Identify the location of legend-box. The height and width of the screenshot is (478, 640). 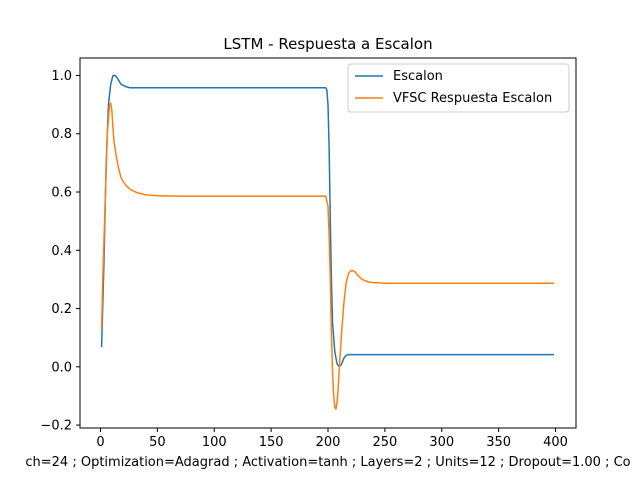
(458, 88).